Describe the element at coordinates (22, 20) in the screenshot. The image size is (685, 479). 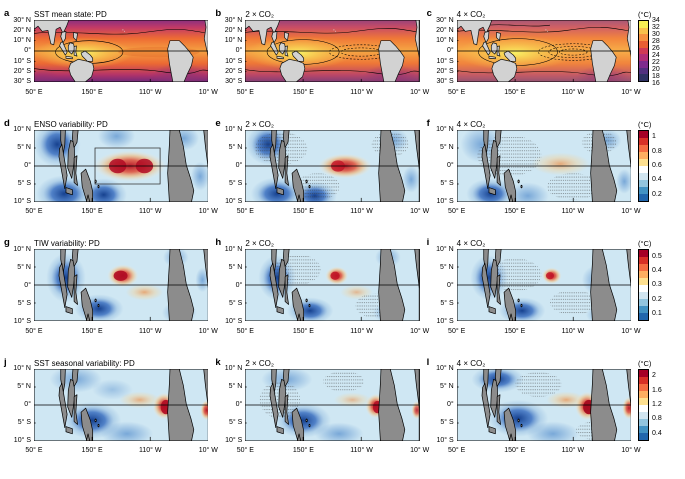
I see `y-tick-label: 30° N` at that location.